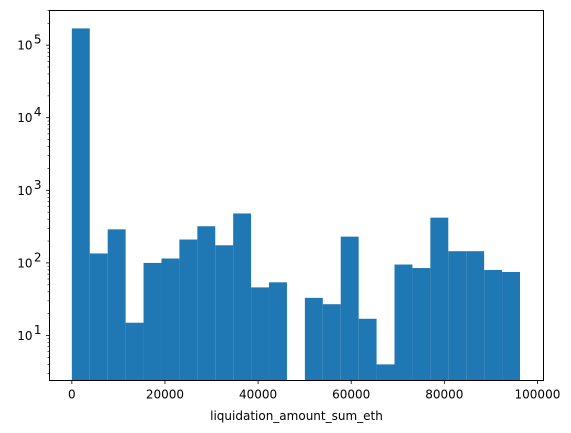 The width and height of the screenshot is (571, 433). I want to click on y-tick-exponent: 5, so click(38, 40).